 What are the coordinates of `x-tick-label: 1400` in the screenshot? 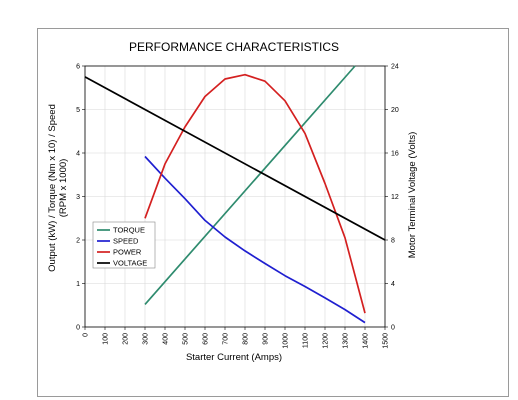 It's located at (366, 341).